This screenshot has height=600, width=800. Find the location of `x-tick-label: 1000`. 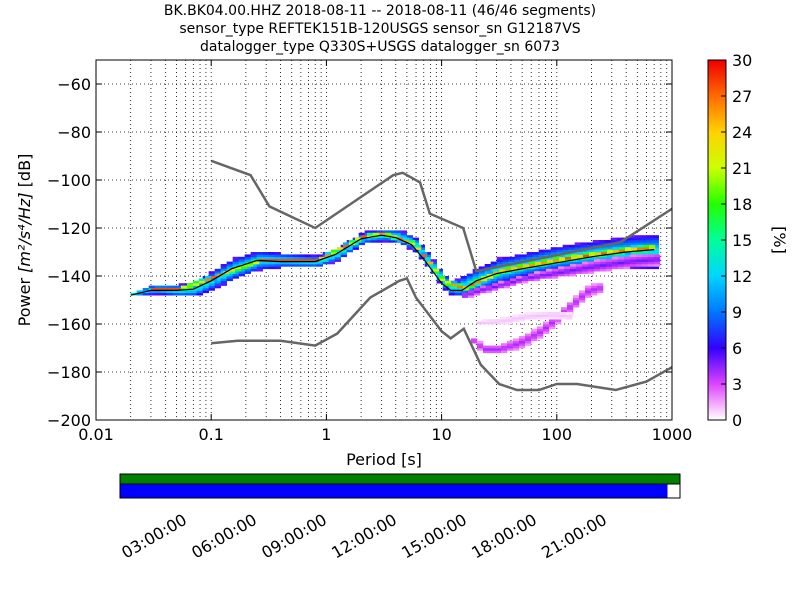

x-tick-label: 1000 is located at coordinates (672, 434).